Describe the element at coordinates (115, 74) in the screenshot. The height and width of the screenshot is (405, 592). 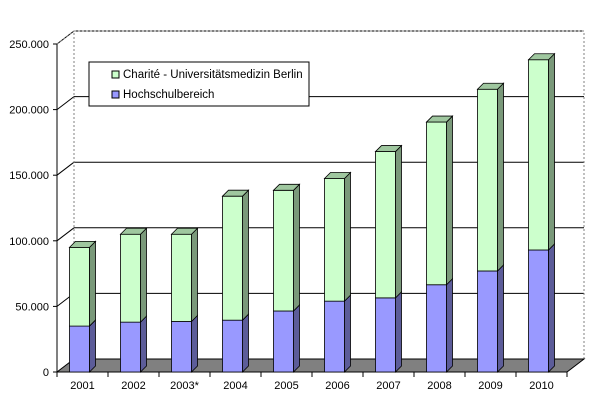
I see `legend-swatch-charite` at that location.